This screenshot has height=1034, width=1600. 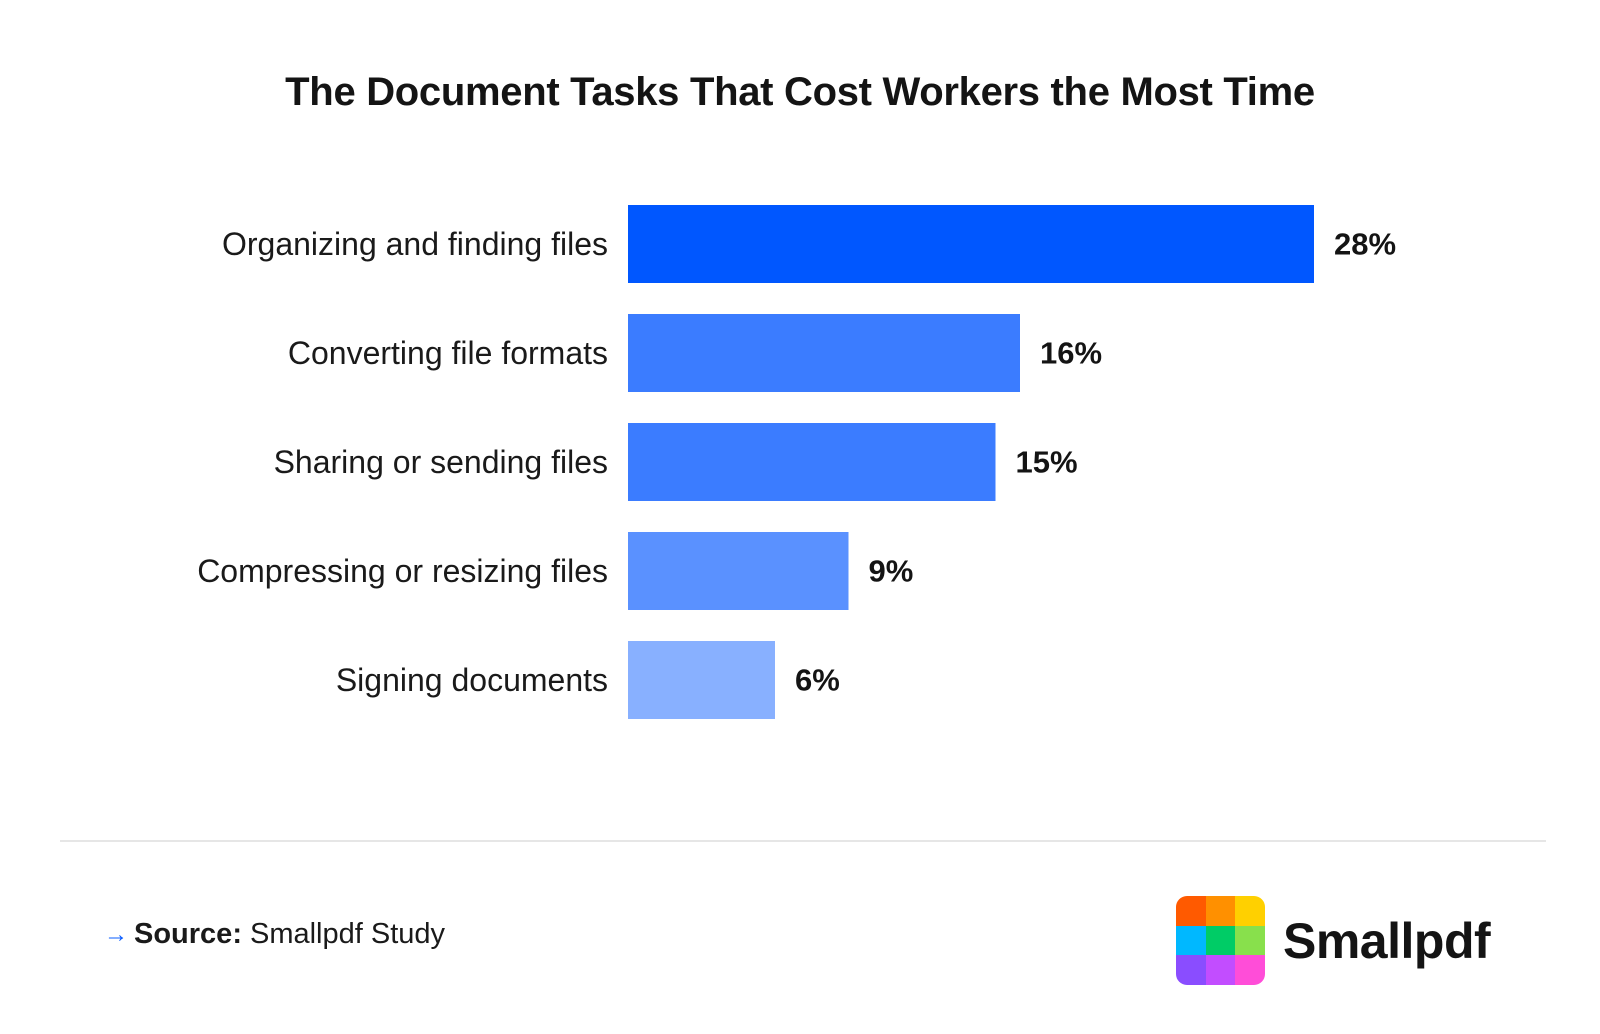 What do you see at coordinates (116, 934) in the screenshot?
I see `arrow-right-icon: →` at bounding box center [116, 934].